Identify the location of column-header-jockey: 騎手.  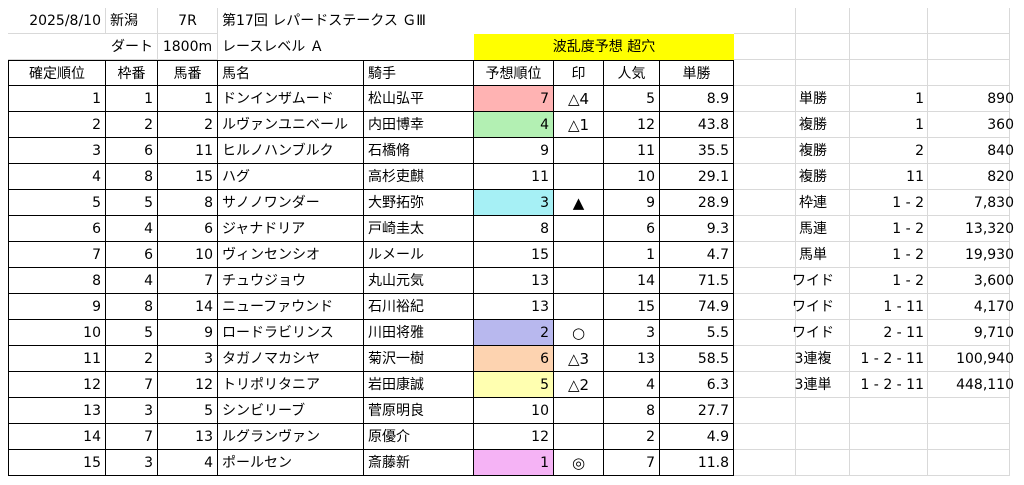
(419, 73).